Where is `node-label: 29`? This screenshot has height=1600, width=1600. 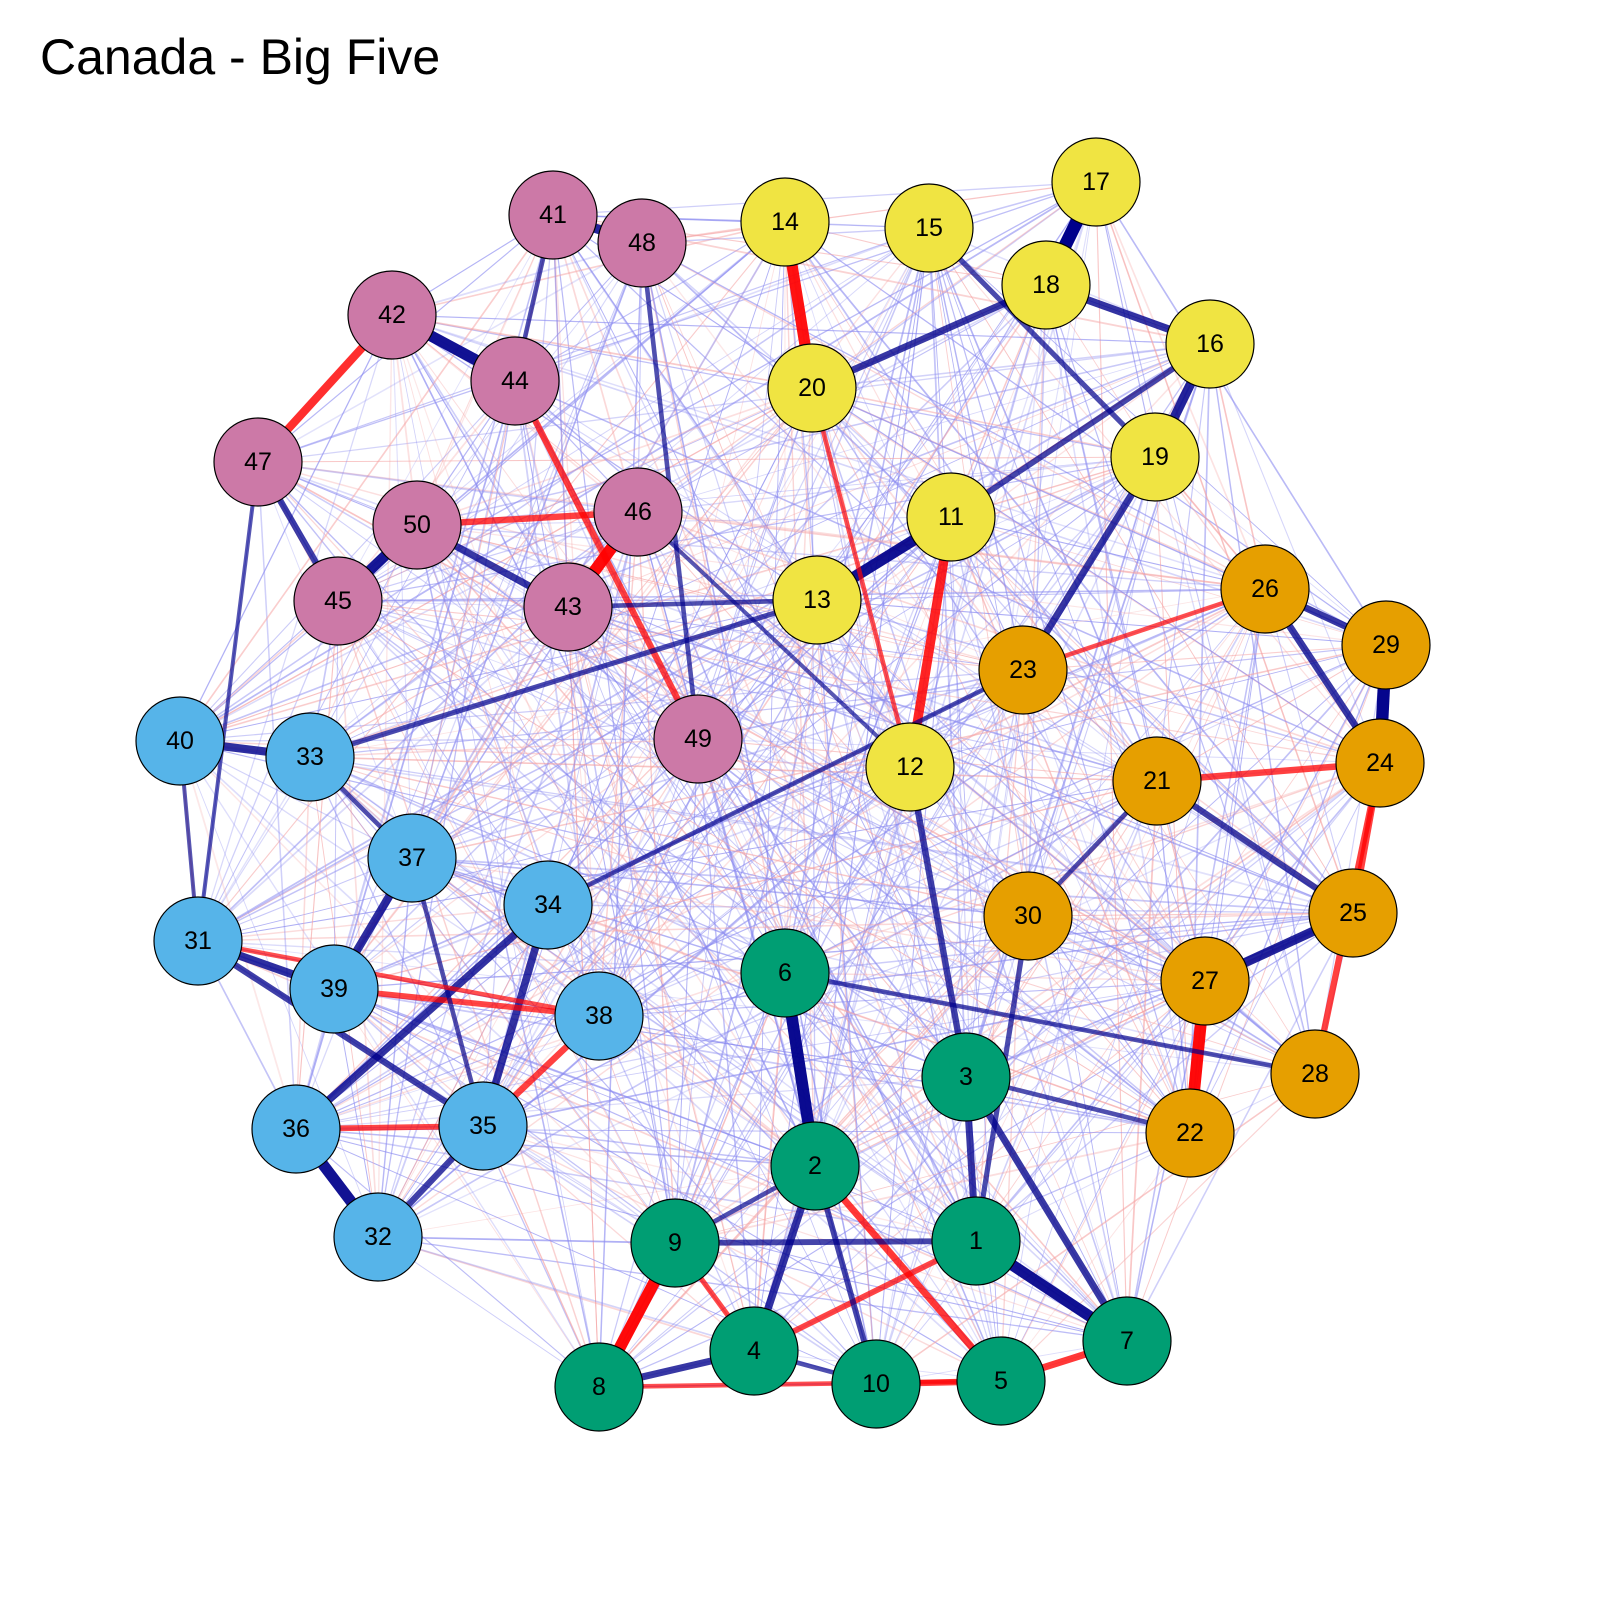 node-label: 29 is located at coordinates (1386, 645).